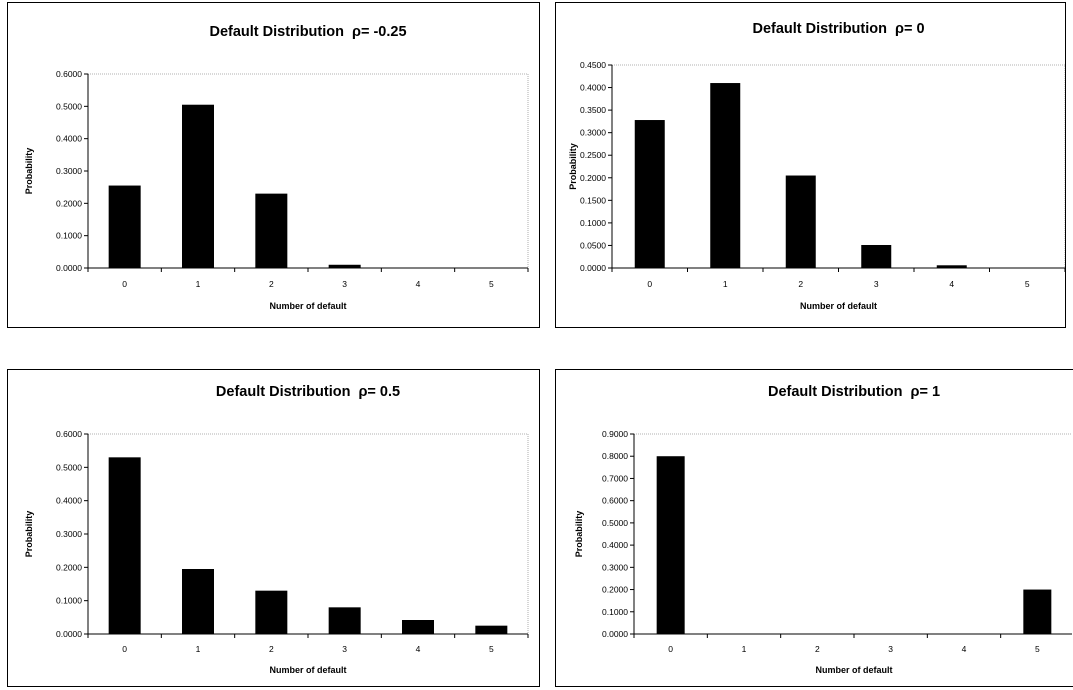 The image size is (1073, 690). What do you see at coordinates (593, 245) in the screenshot?
I see `y-tick-label: 0.0500` at bounding box center [593, 245].